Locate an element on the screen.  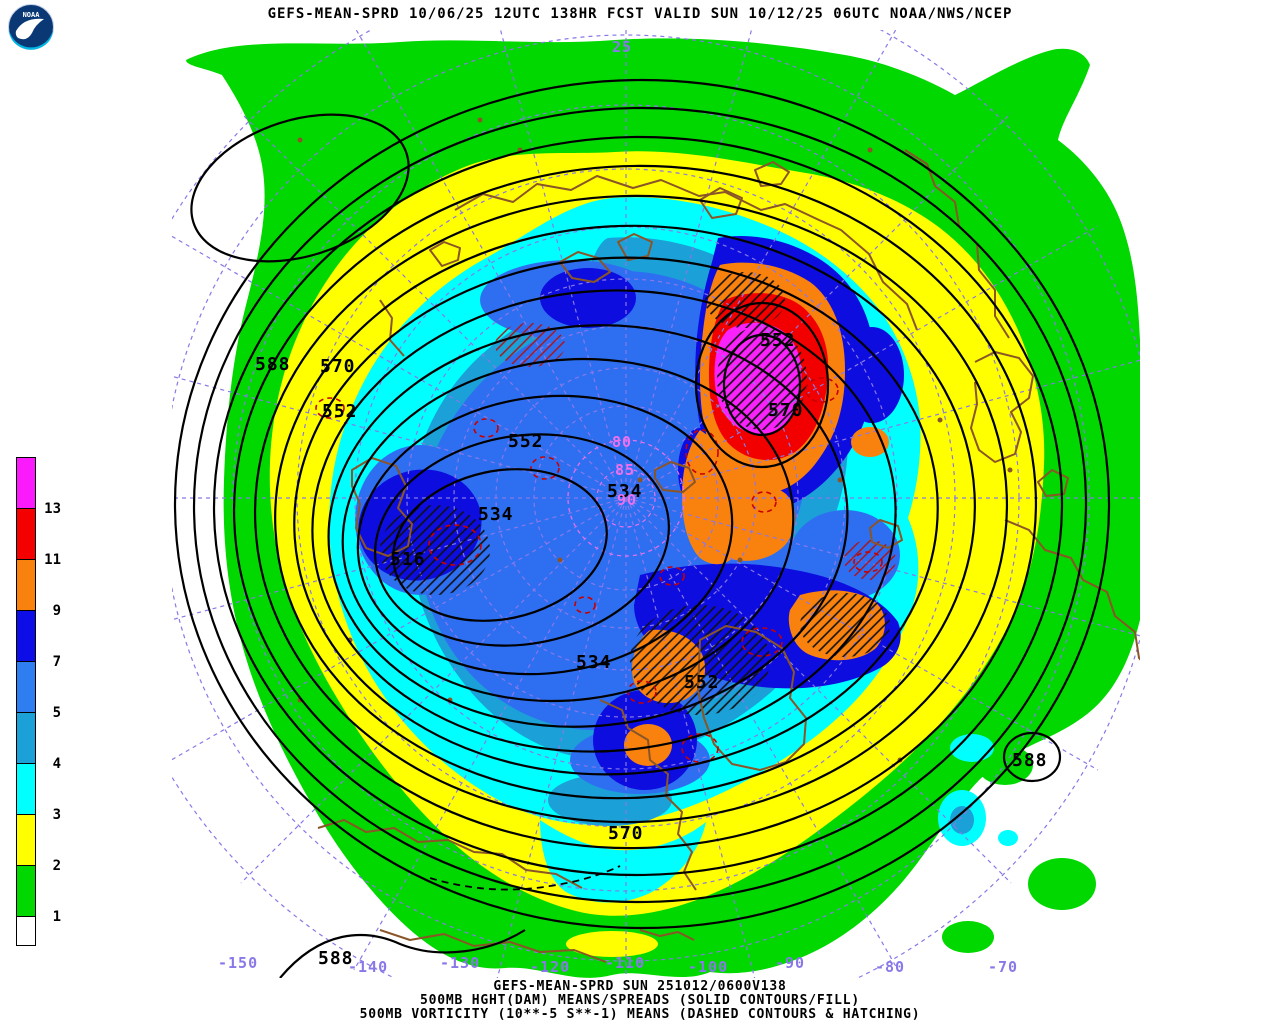
logo-seagull is located at coordinates (29, 29).